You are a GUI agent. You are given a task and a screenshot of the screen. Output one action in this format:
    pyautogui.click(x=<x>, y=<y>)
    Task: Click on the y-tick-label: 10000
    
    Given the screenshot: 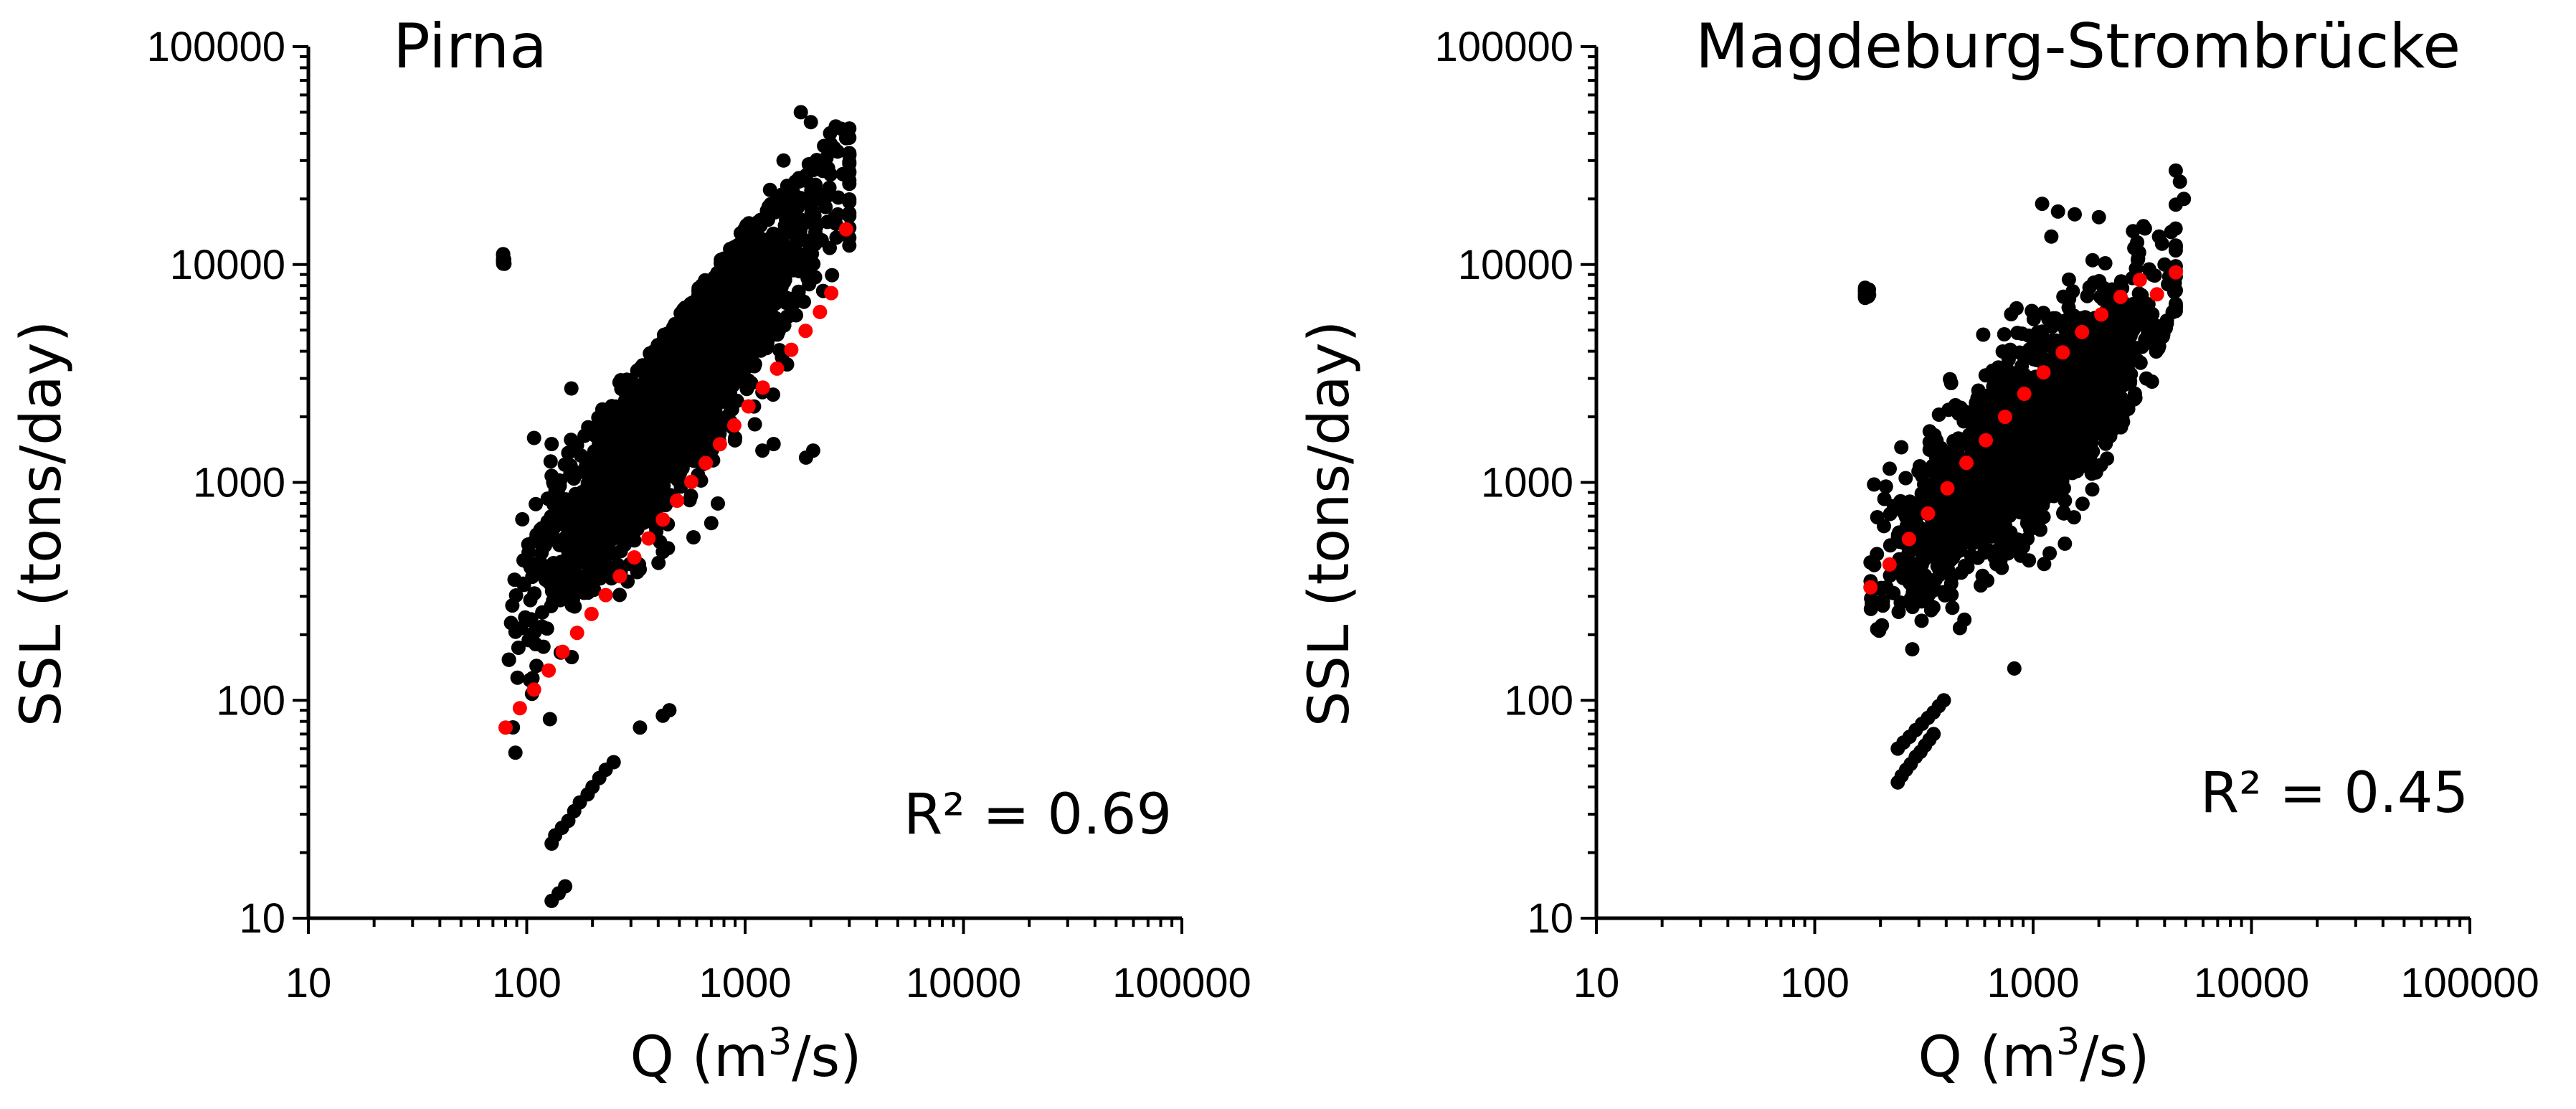 What is the action you would take?
    pyautogui.click(x=227, y=265)
    